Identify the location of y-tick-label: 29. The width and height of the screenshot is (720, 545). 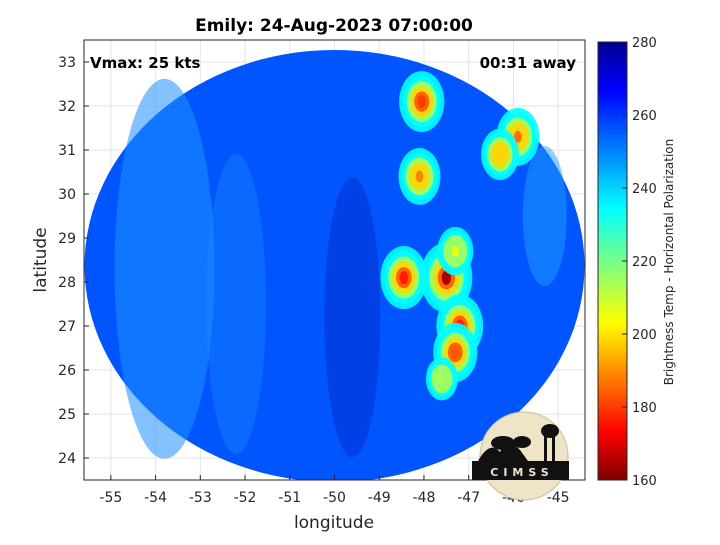
(67, 239).